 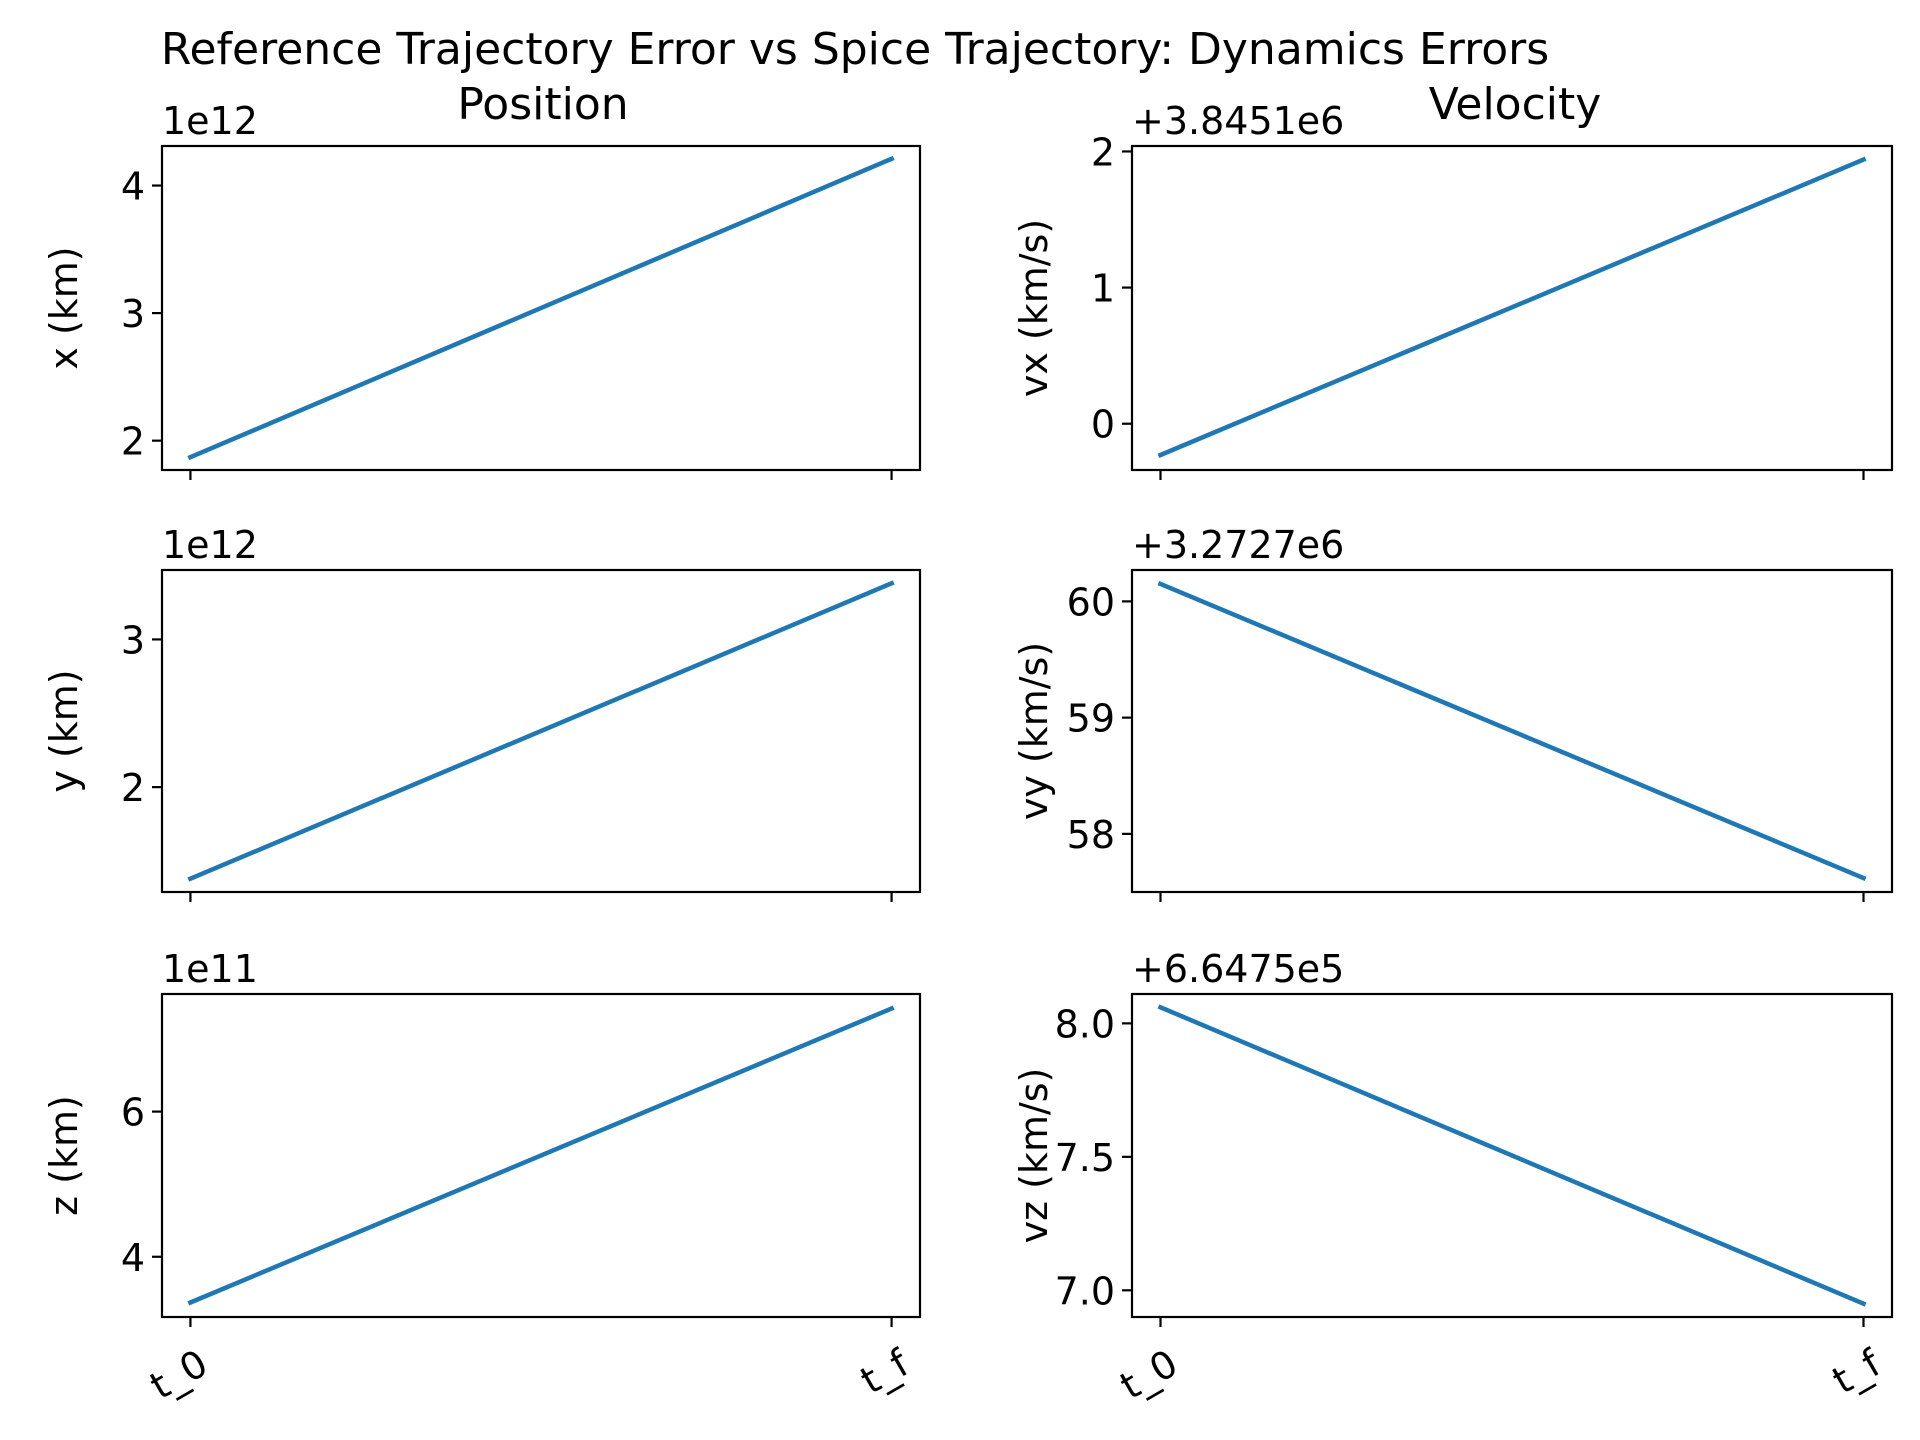 What do you see at coordinates (1238, 121) in the screenshot?
I see `vx-offset-text: +3.8451e6` at bounding box center [1238, 121].